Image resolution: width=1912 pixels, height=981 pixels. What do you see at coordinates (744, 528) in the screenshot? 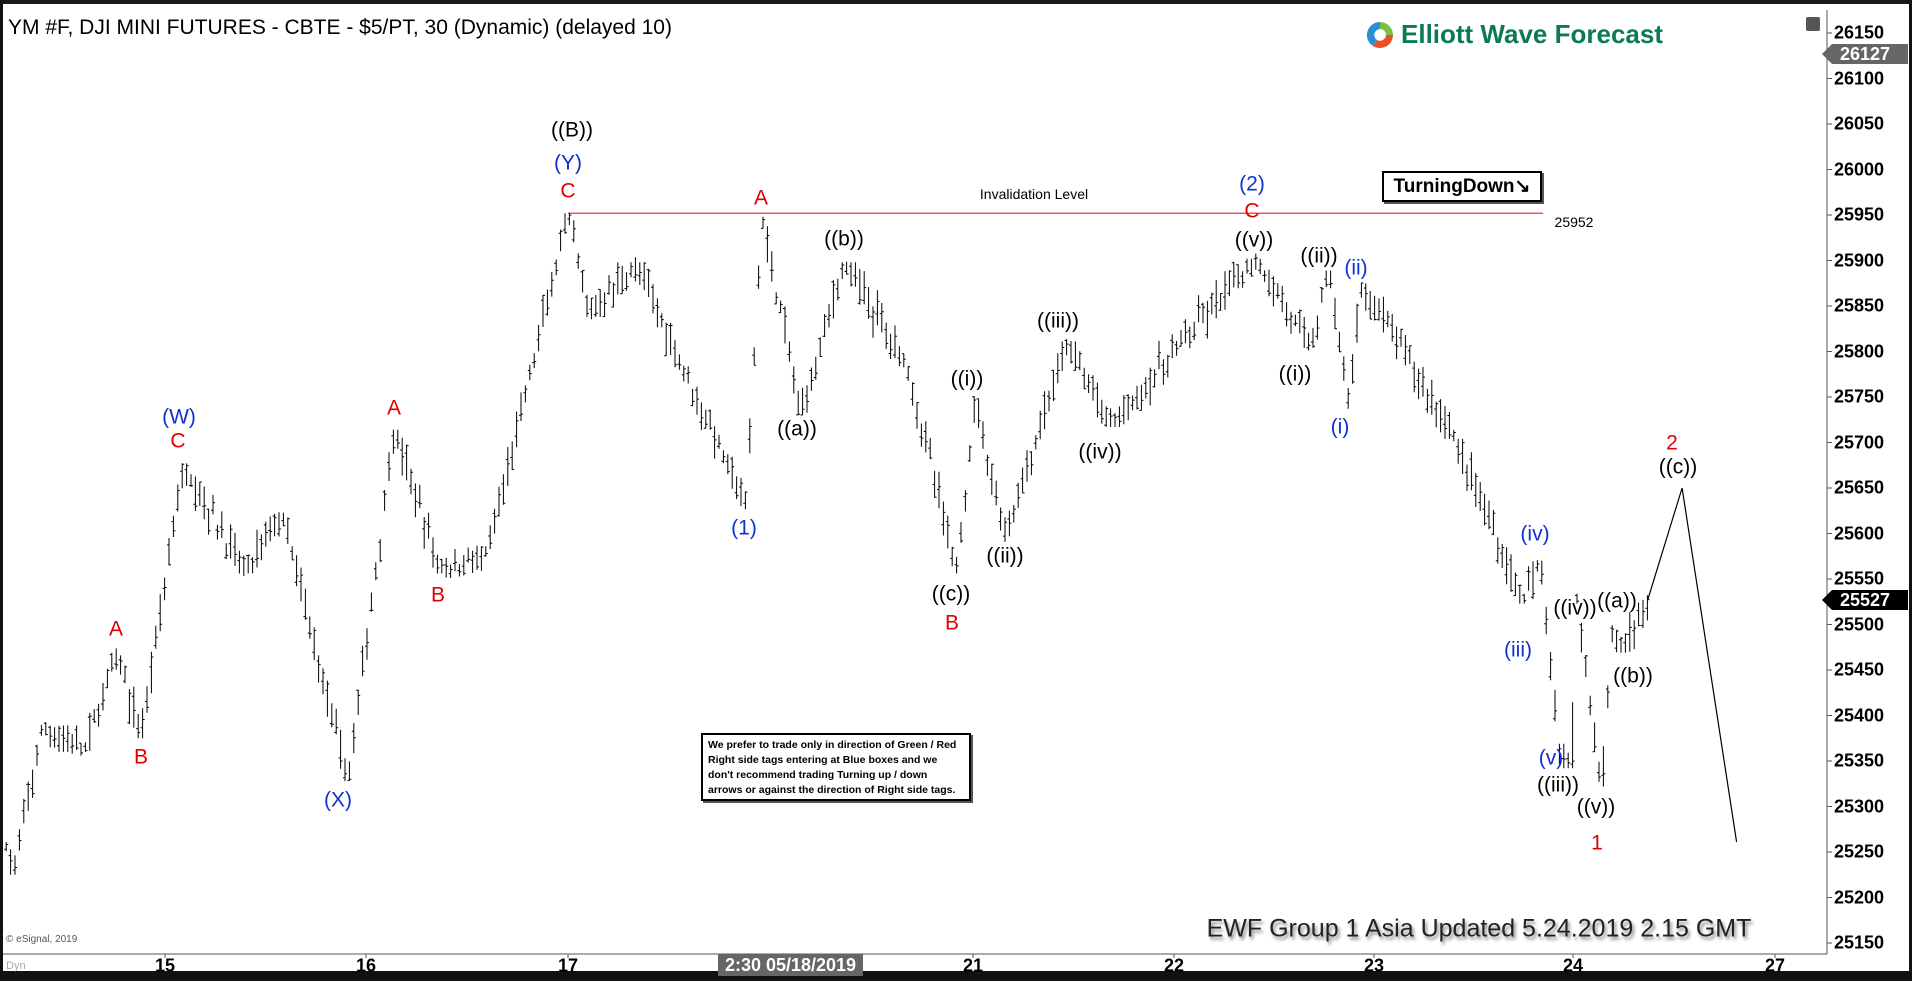
I see `wave-label: (1)` at bounding box center [744, 528].